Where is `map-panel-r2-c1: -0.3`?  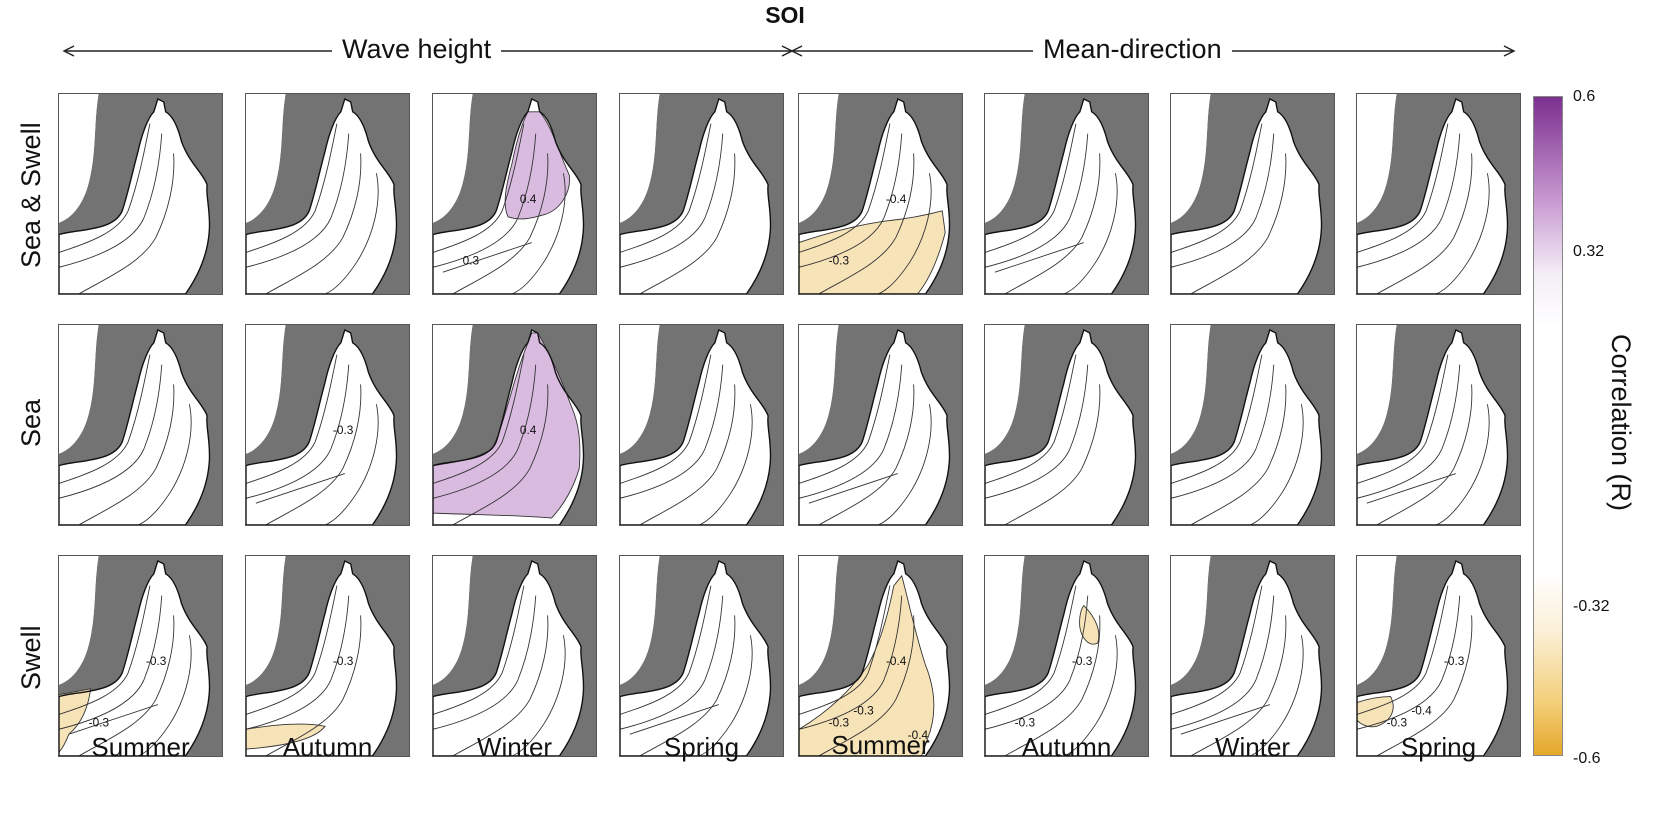 map-panel-r2-c1: -0.3 is located at coordinates (327, 656).